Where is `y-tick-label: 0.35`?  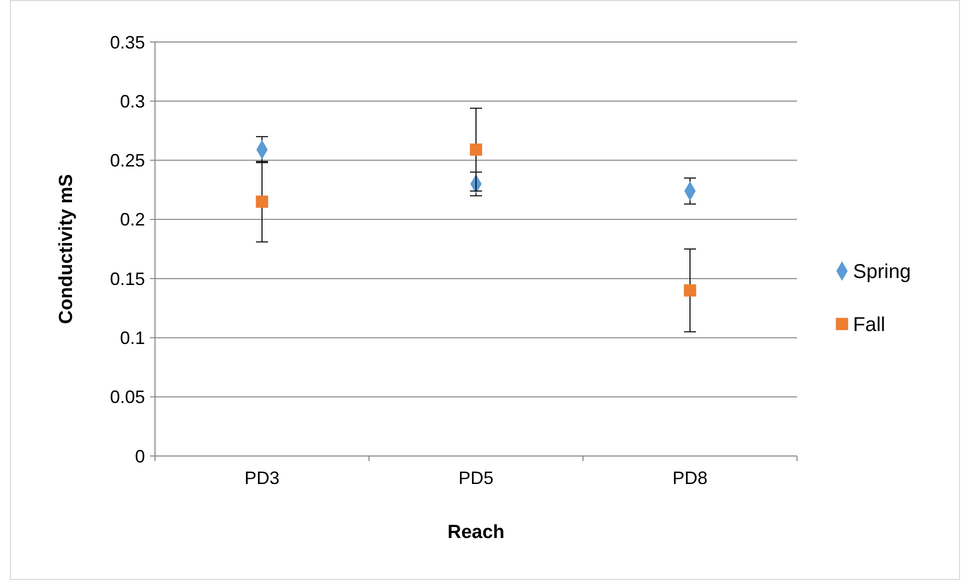
y-tick-label: 0.35 is located at coordinates (127, 42).